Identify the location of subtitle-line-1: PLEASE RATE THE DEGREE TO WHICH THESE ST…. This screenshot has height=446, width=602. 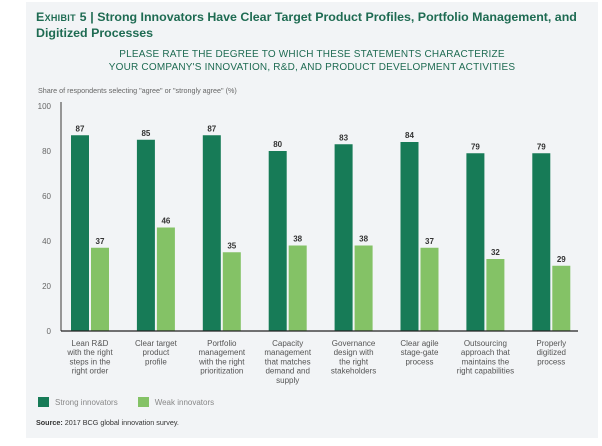
(312, 54).